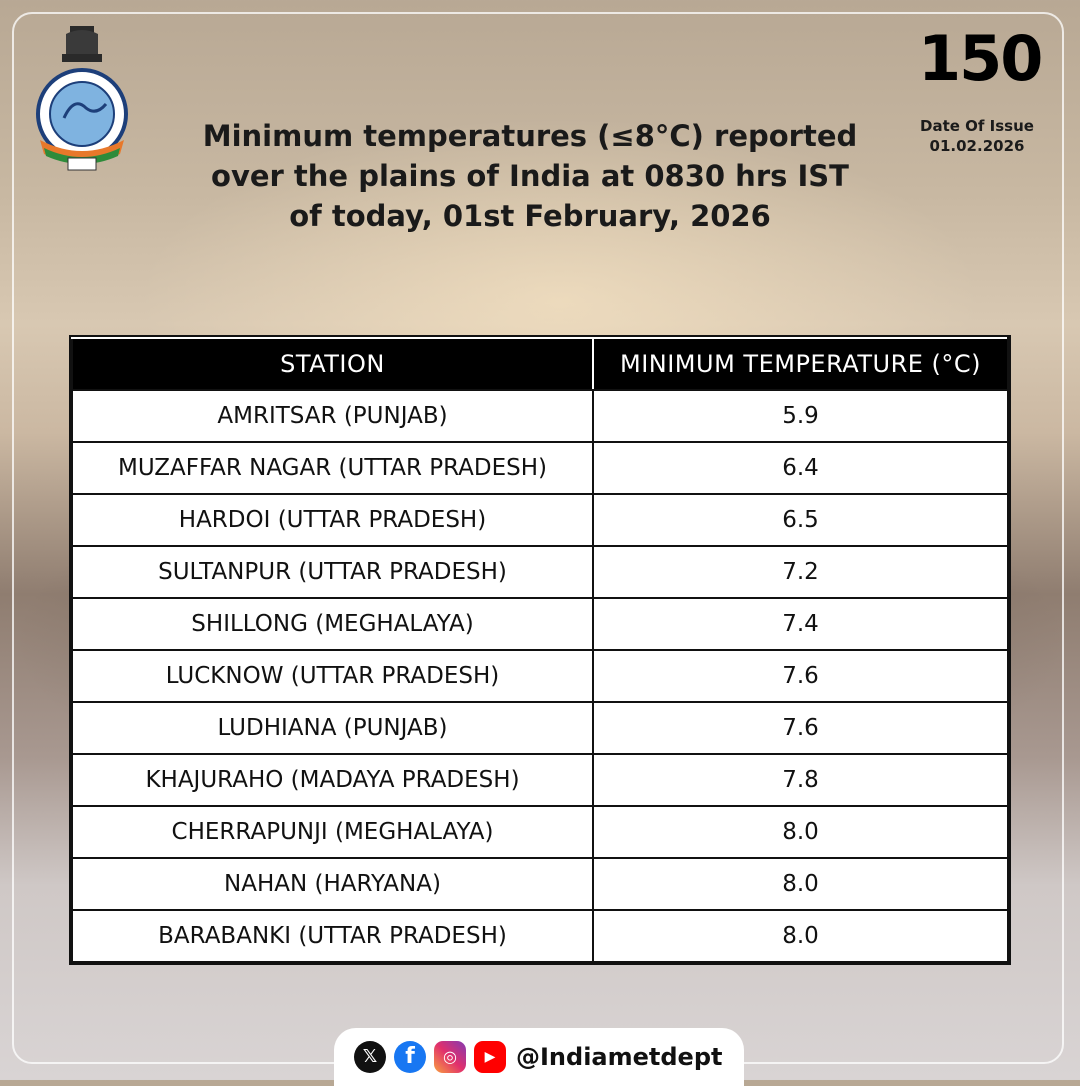 This screenshot has height=1086, width=1080. Describe the element at coordinates (332, 572) in the screenshot. I see `station-cell: SULTANPUR (UTTAR PRADESH)` at that location.